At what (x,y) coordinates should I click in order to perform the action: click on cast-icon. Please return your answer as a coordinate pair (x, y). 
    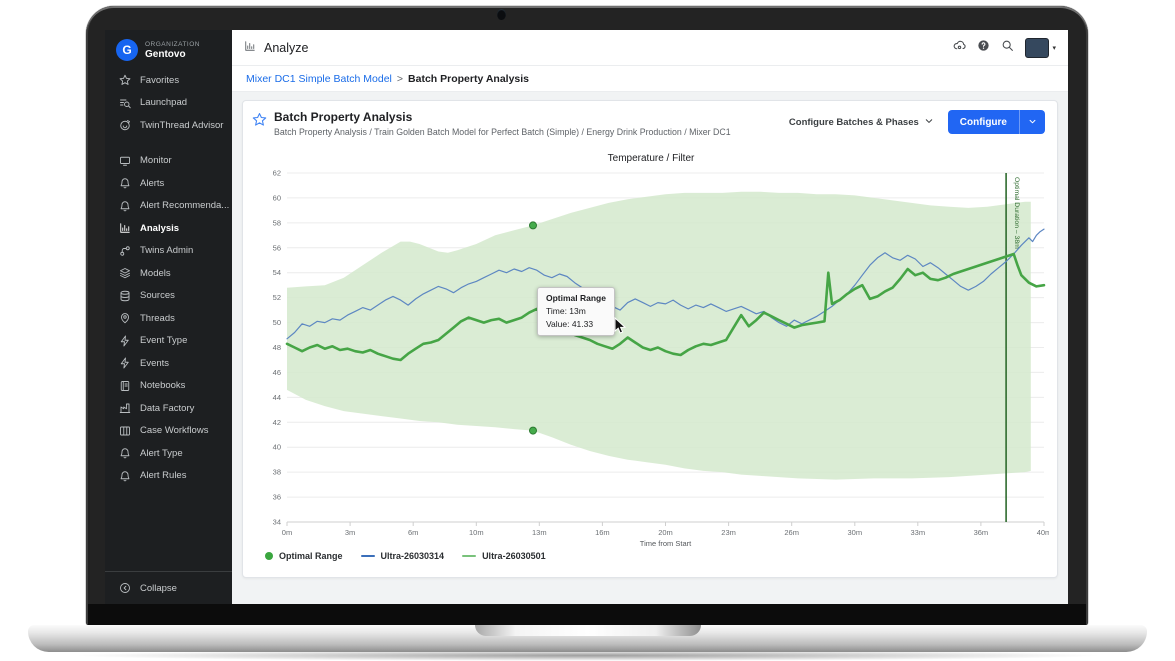
    Looking at the image, I should click on (960, 48).